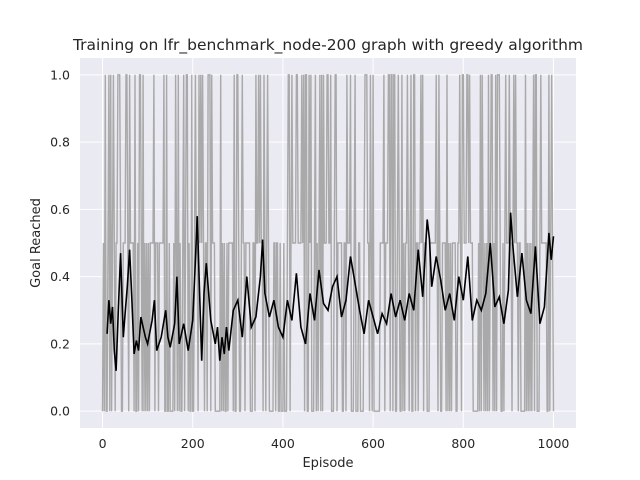 This screenshot has height=480, width=640. What do you see at coordinates (60, 74) in the screenshot?
I see `y-tick-label: 1.0` at bounding box center [60, 74].